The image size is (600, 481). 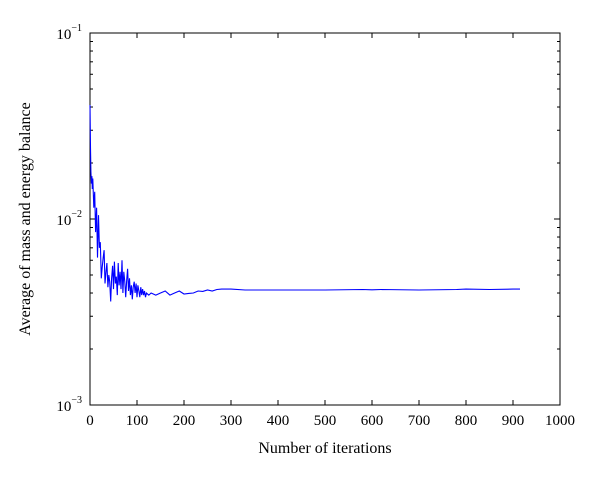 What do you see at coordinates (324, 448) in the screenshot?
I see `x-axis-label: Number of iterations` at bounding box center [324, 448].